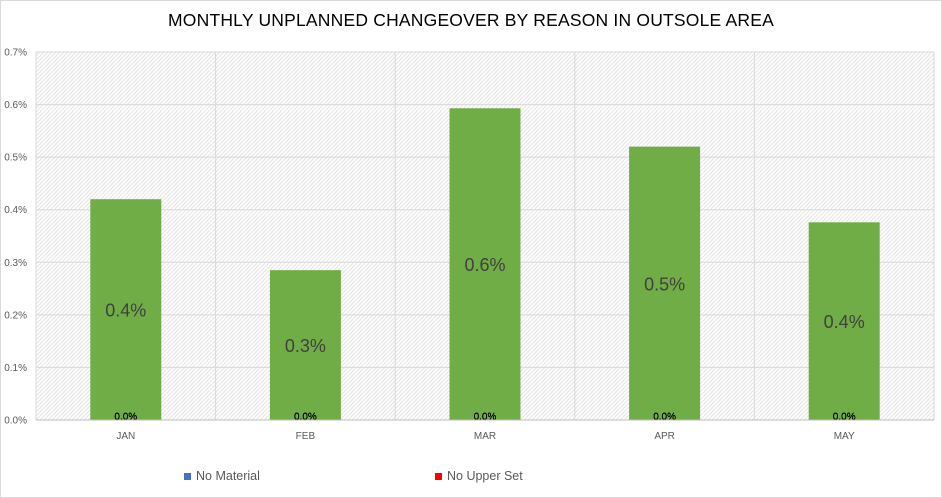  What do you see at coordinates (15, 421) in the screenshot?
I see `y-tick-label: 0.0%` at bounding box center [15, 421].